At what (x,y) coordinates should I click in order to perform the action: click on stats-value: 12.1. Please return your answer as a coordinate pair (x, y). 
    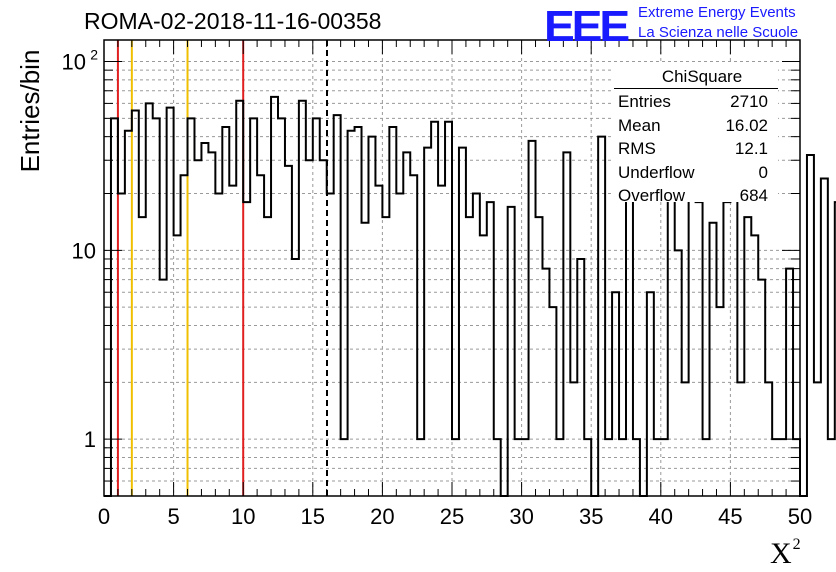
    Looking at the image, I should click on (751, 148).